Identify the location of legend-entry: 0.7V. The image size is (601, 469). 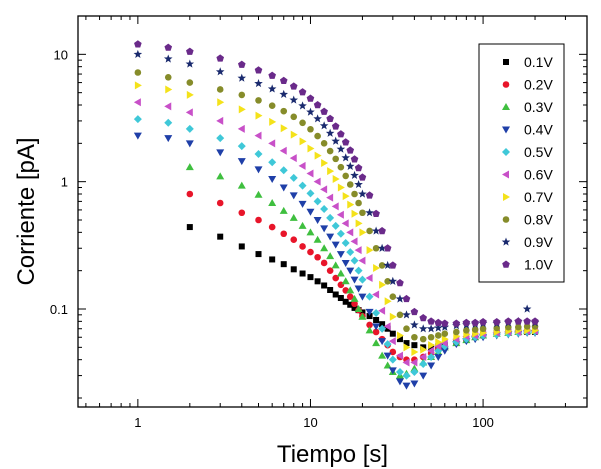
(528, 197).